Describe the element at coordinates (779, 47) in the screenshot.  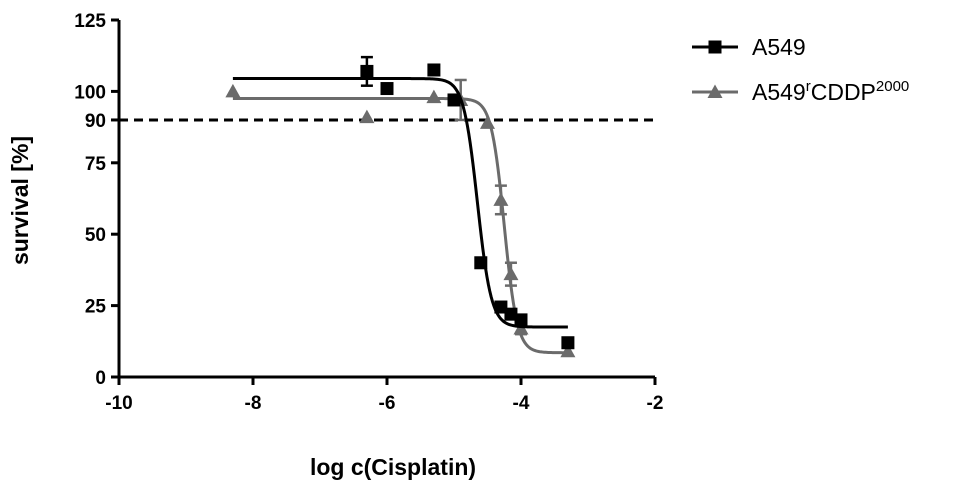
I see `legend-label: A549` at that location.